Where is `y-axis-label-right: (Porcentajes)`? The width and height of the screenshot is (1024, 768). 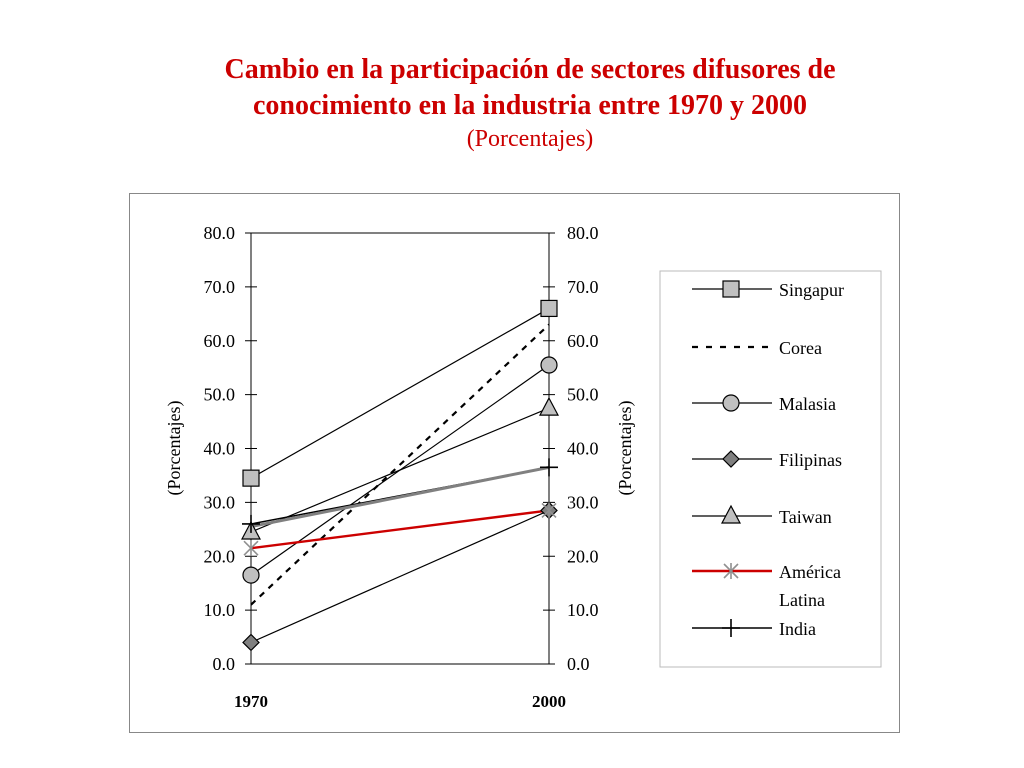
y-axis-label-right: (Porcentajes) is located at coordinates (625, 448).